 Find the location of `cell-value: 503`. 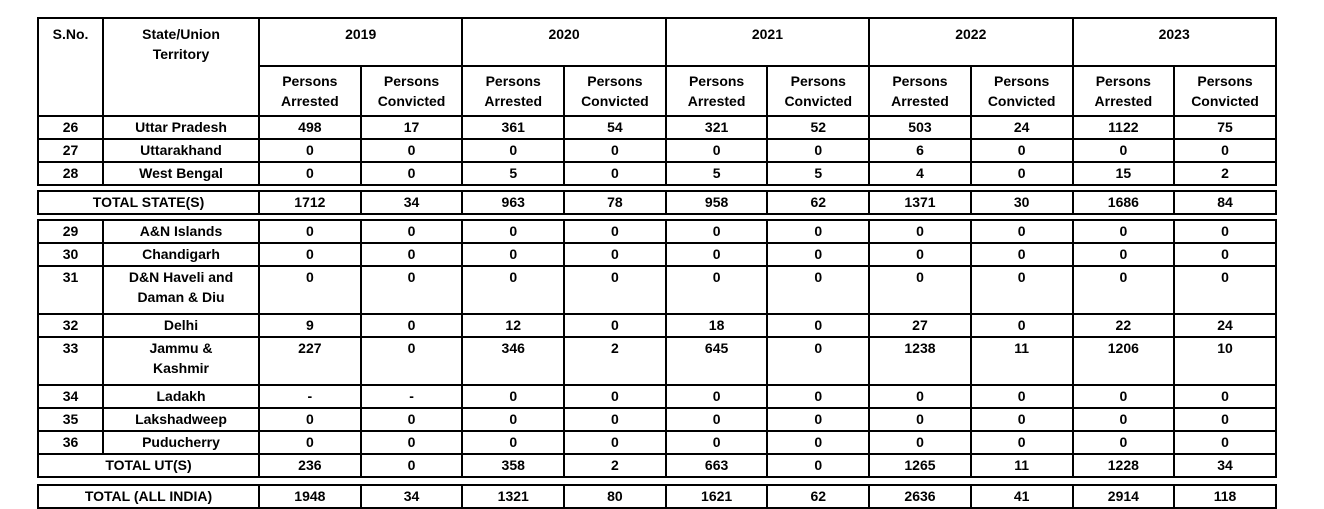

cell-value: 503 is located at coordinates (920, 127).